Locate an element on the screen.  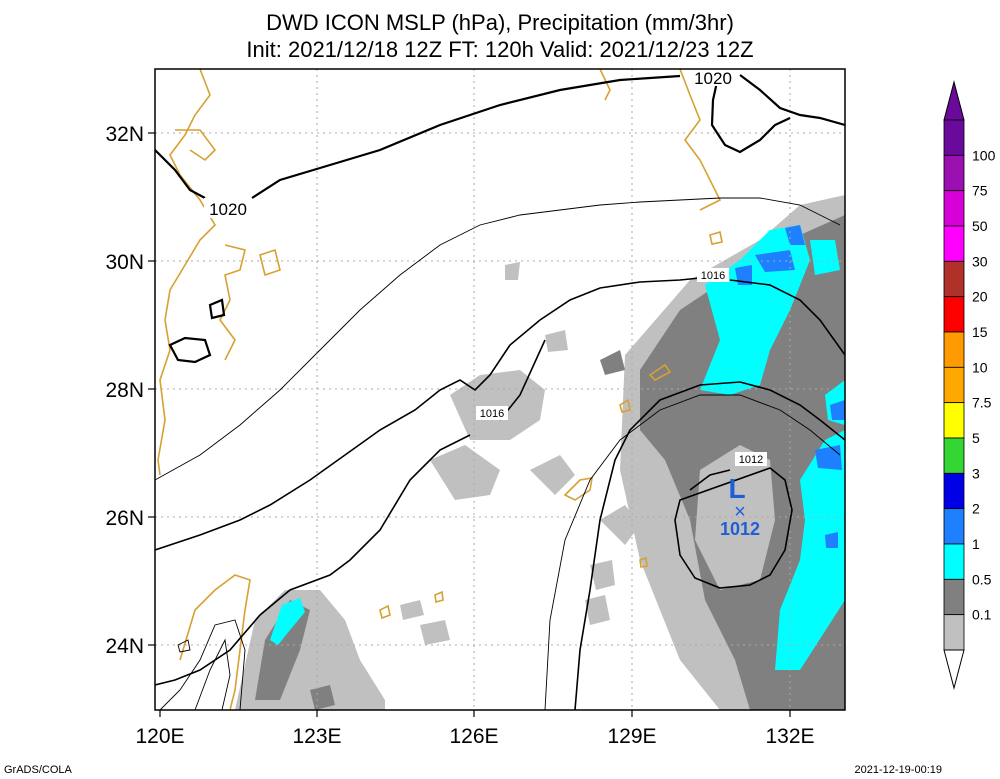
low-center-symbol: L is located at coordinates (736, 488).